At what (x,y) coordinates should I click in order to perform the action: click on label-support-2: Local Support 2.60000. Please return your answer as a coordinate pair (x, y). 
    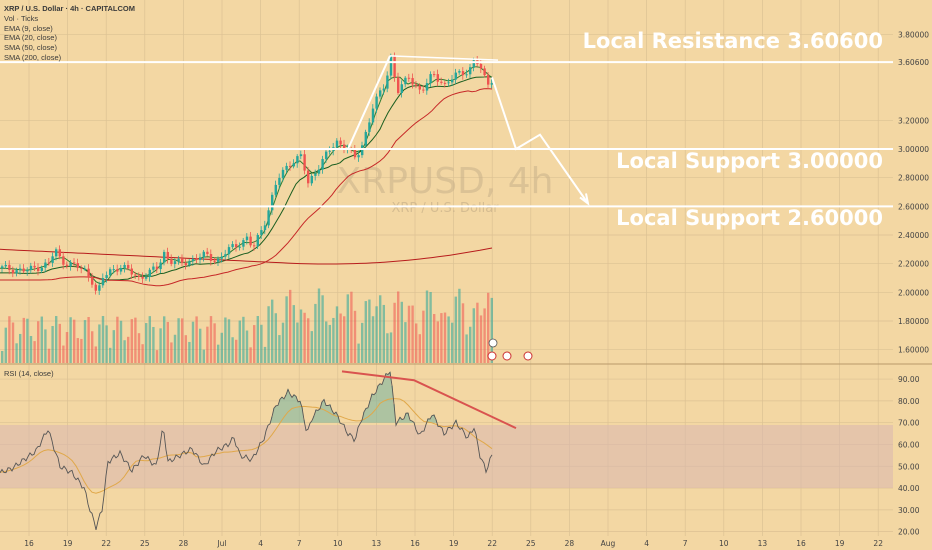
    Looking at the image, I should click on (749, 218).